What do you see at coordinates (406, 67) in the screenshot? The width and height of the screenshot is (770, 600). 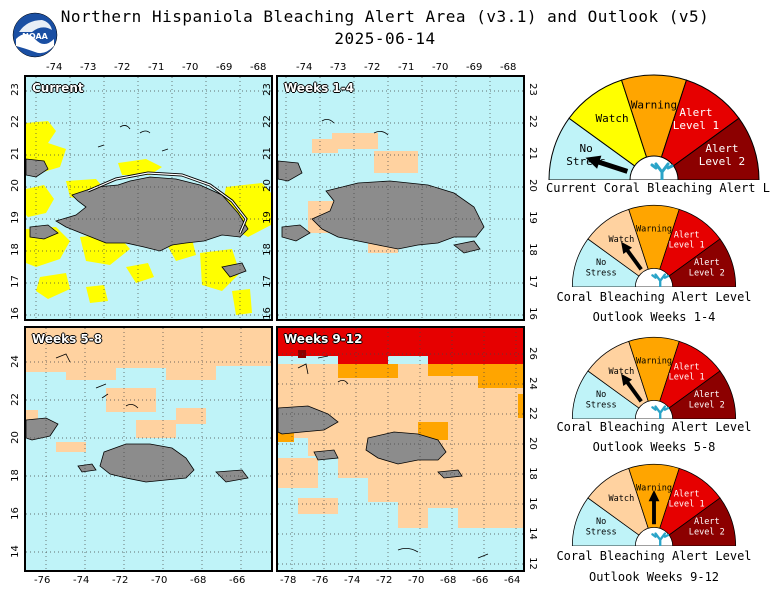 I see `lon-tick-label: -71` at bounding box center [406, 67].